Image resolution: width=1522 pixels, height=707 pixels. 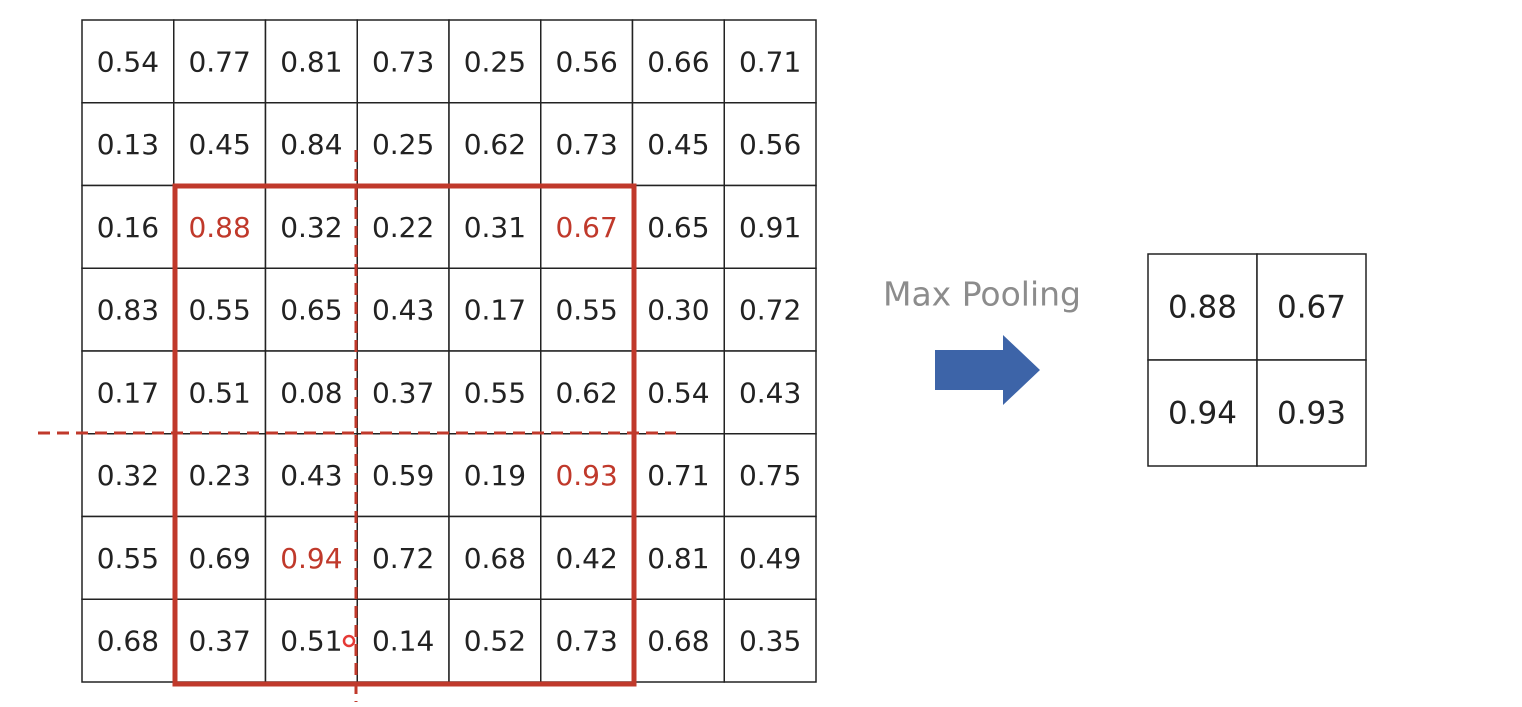 I want to click on cell-value: 0.16, so click(x=128, y=227).